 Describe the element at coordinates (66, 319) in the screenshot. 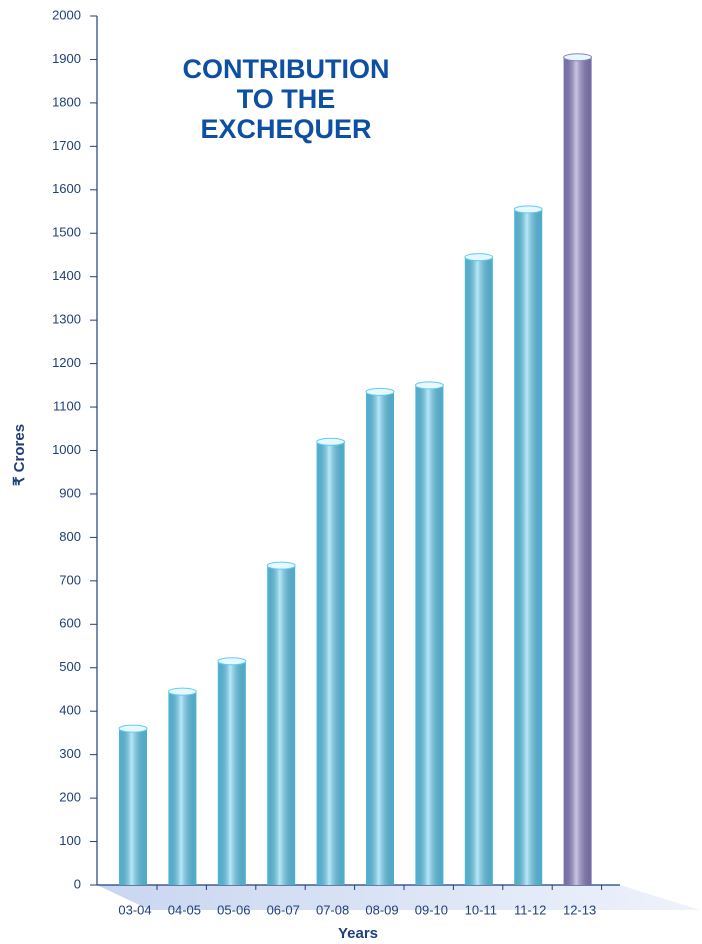

I see `y-tick-label: 1300` at that location.